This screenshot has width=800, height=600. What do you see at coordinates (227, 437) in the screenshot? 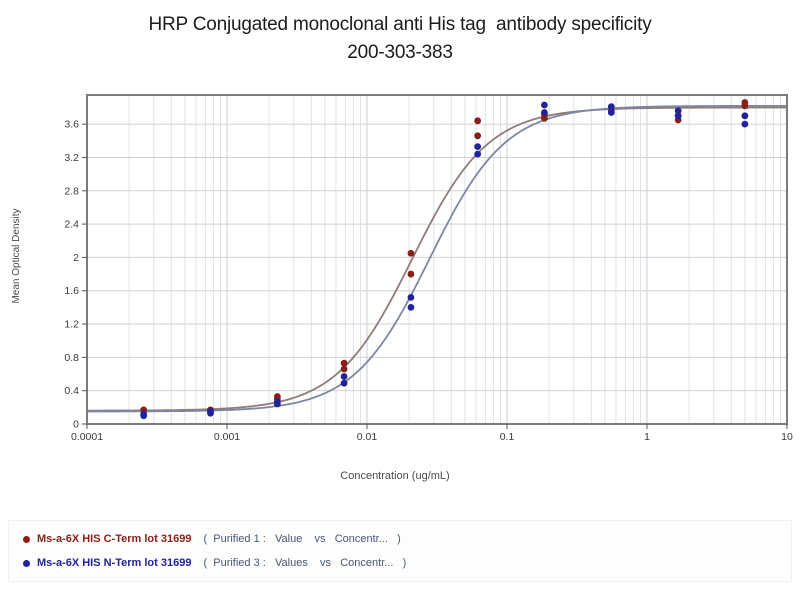
I see `x-tick-label: 0.001` at bounding box center [227, 437].